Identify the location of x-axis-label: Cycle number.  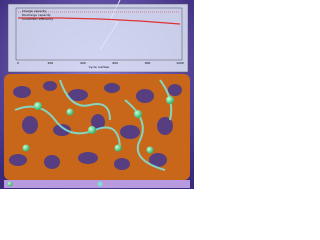
(100, 67).